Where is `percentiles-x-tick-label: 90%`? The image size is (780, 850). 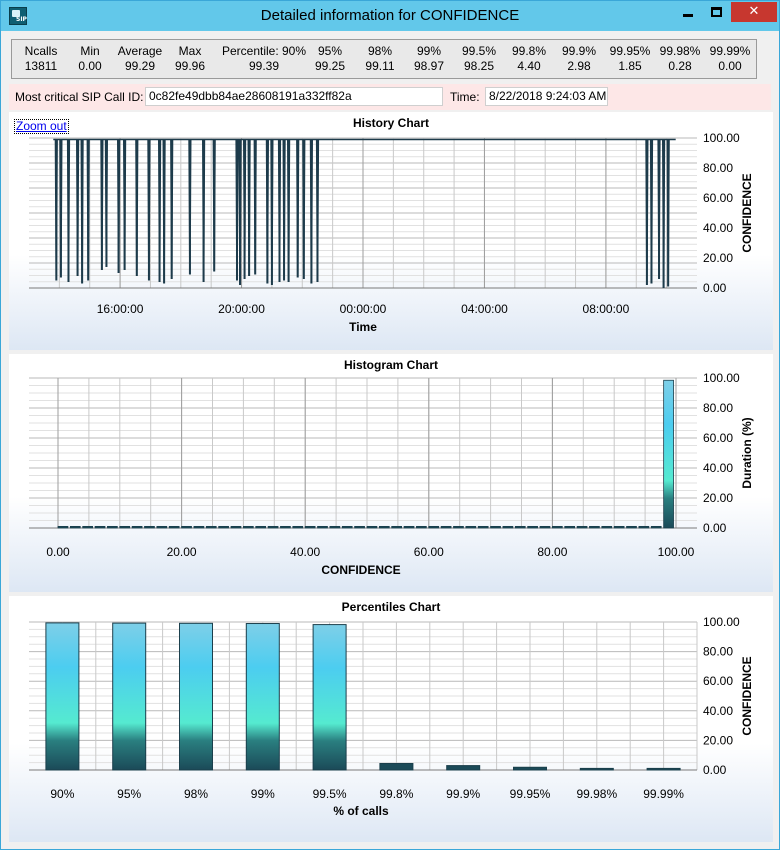 percentiles-x-tick-label: 90% is located at coordinates (62, 794).